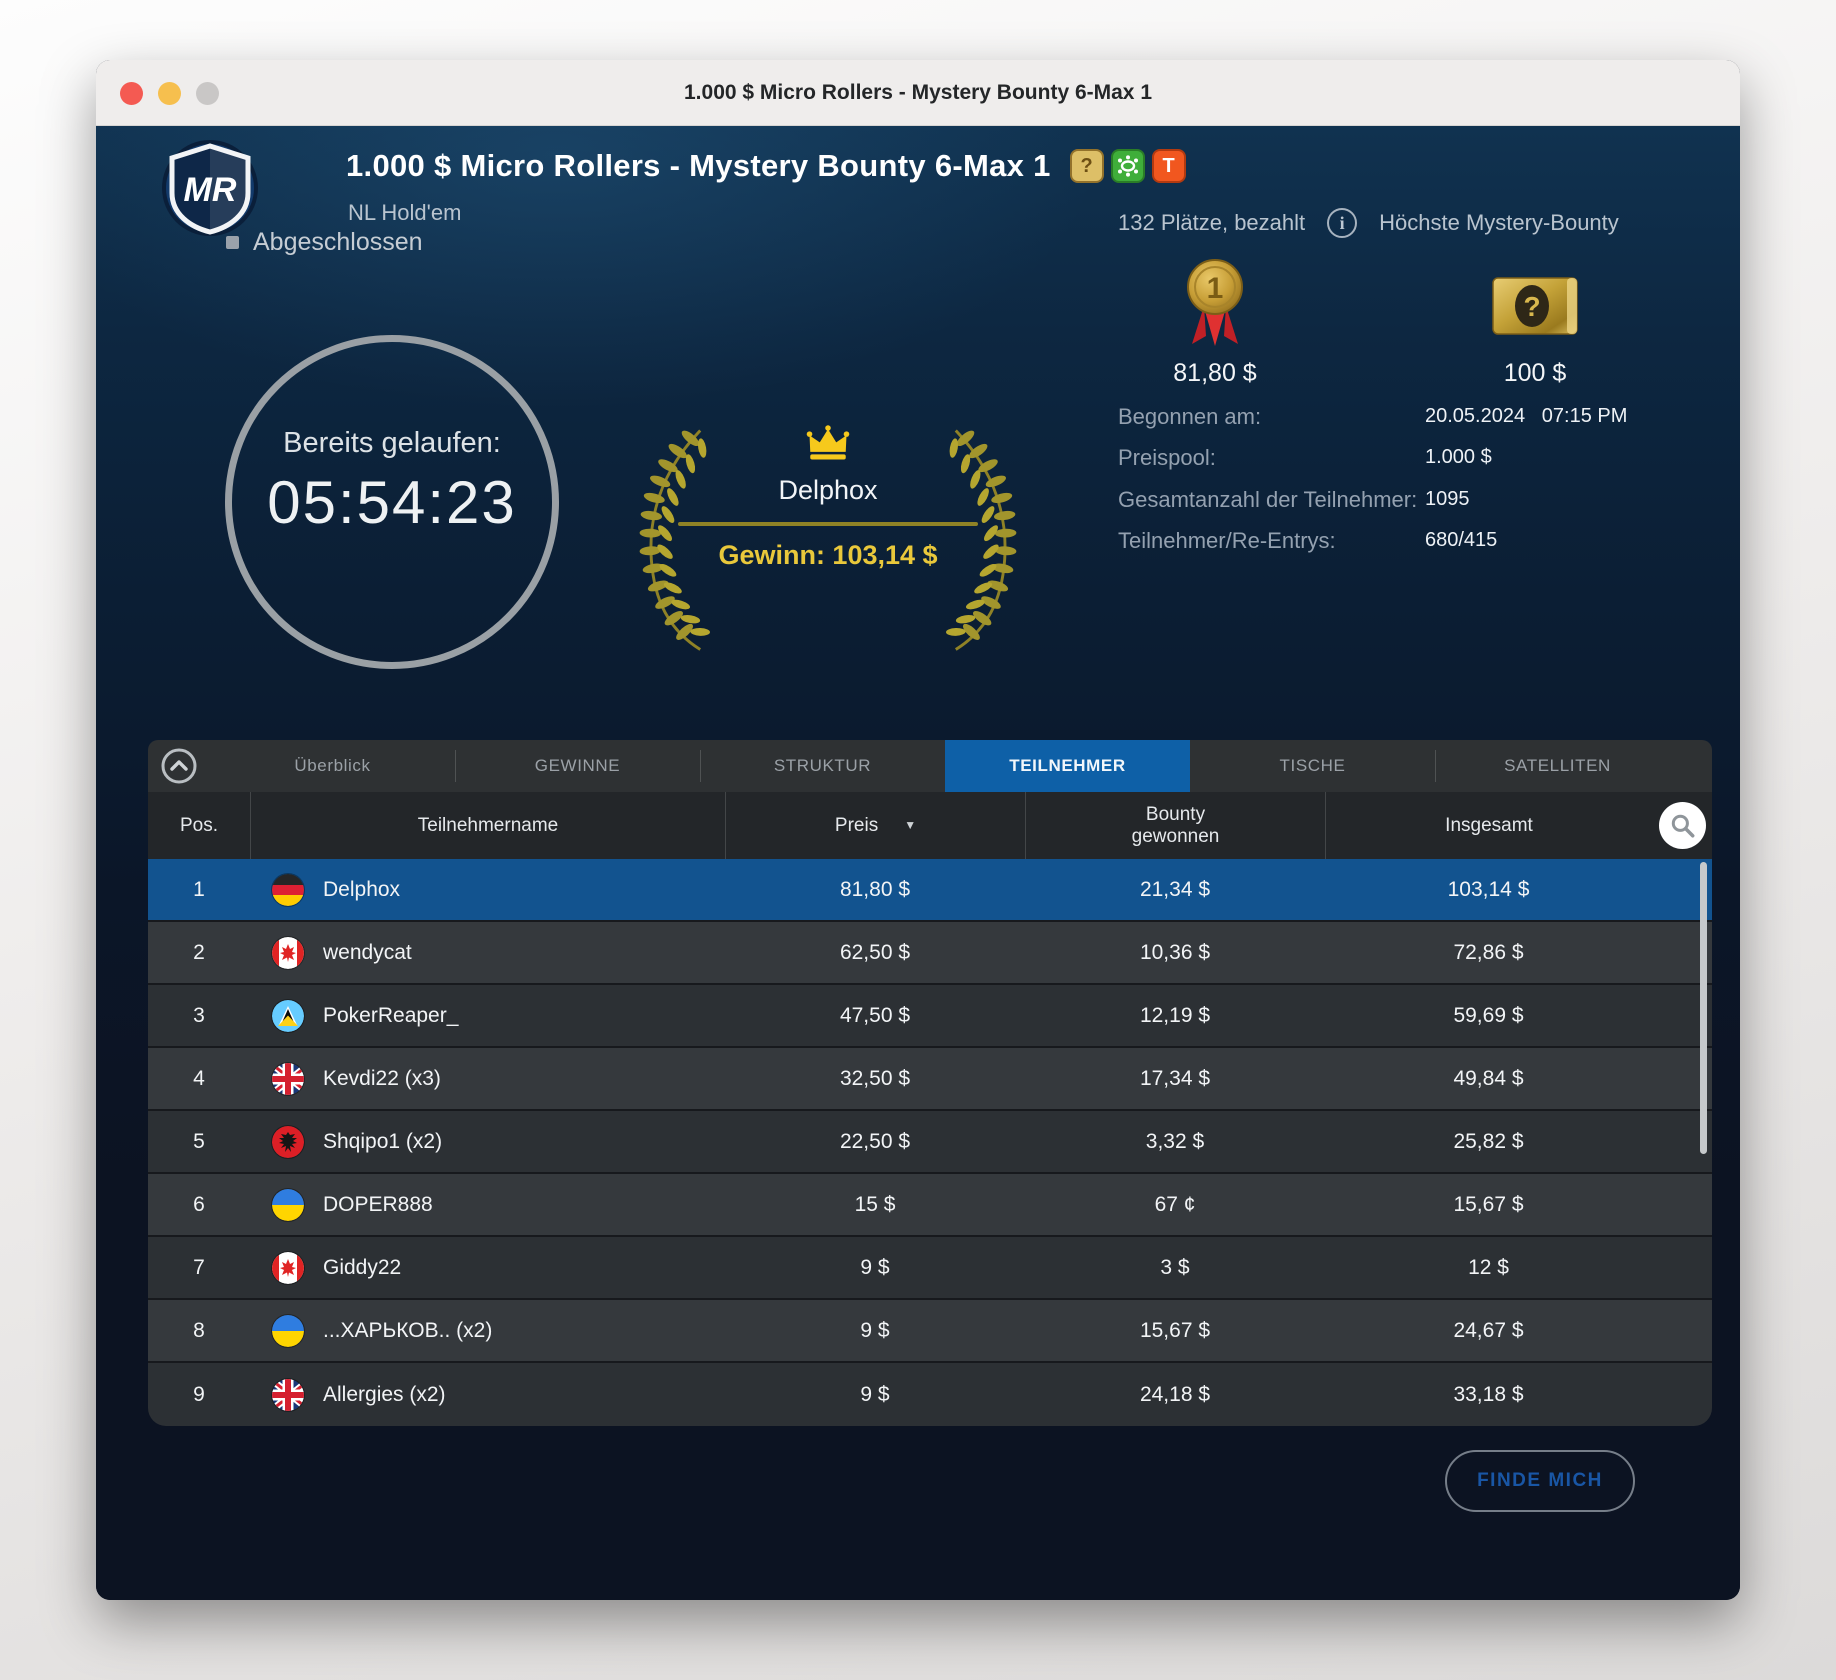 This screenshot has height=1680, width=1836. What do you see at coordinates (577, 766) in the screenshot?
I see `tab-gewinne: GEWINNE` at bounding box center [577, 766].